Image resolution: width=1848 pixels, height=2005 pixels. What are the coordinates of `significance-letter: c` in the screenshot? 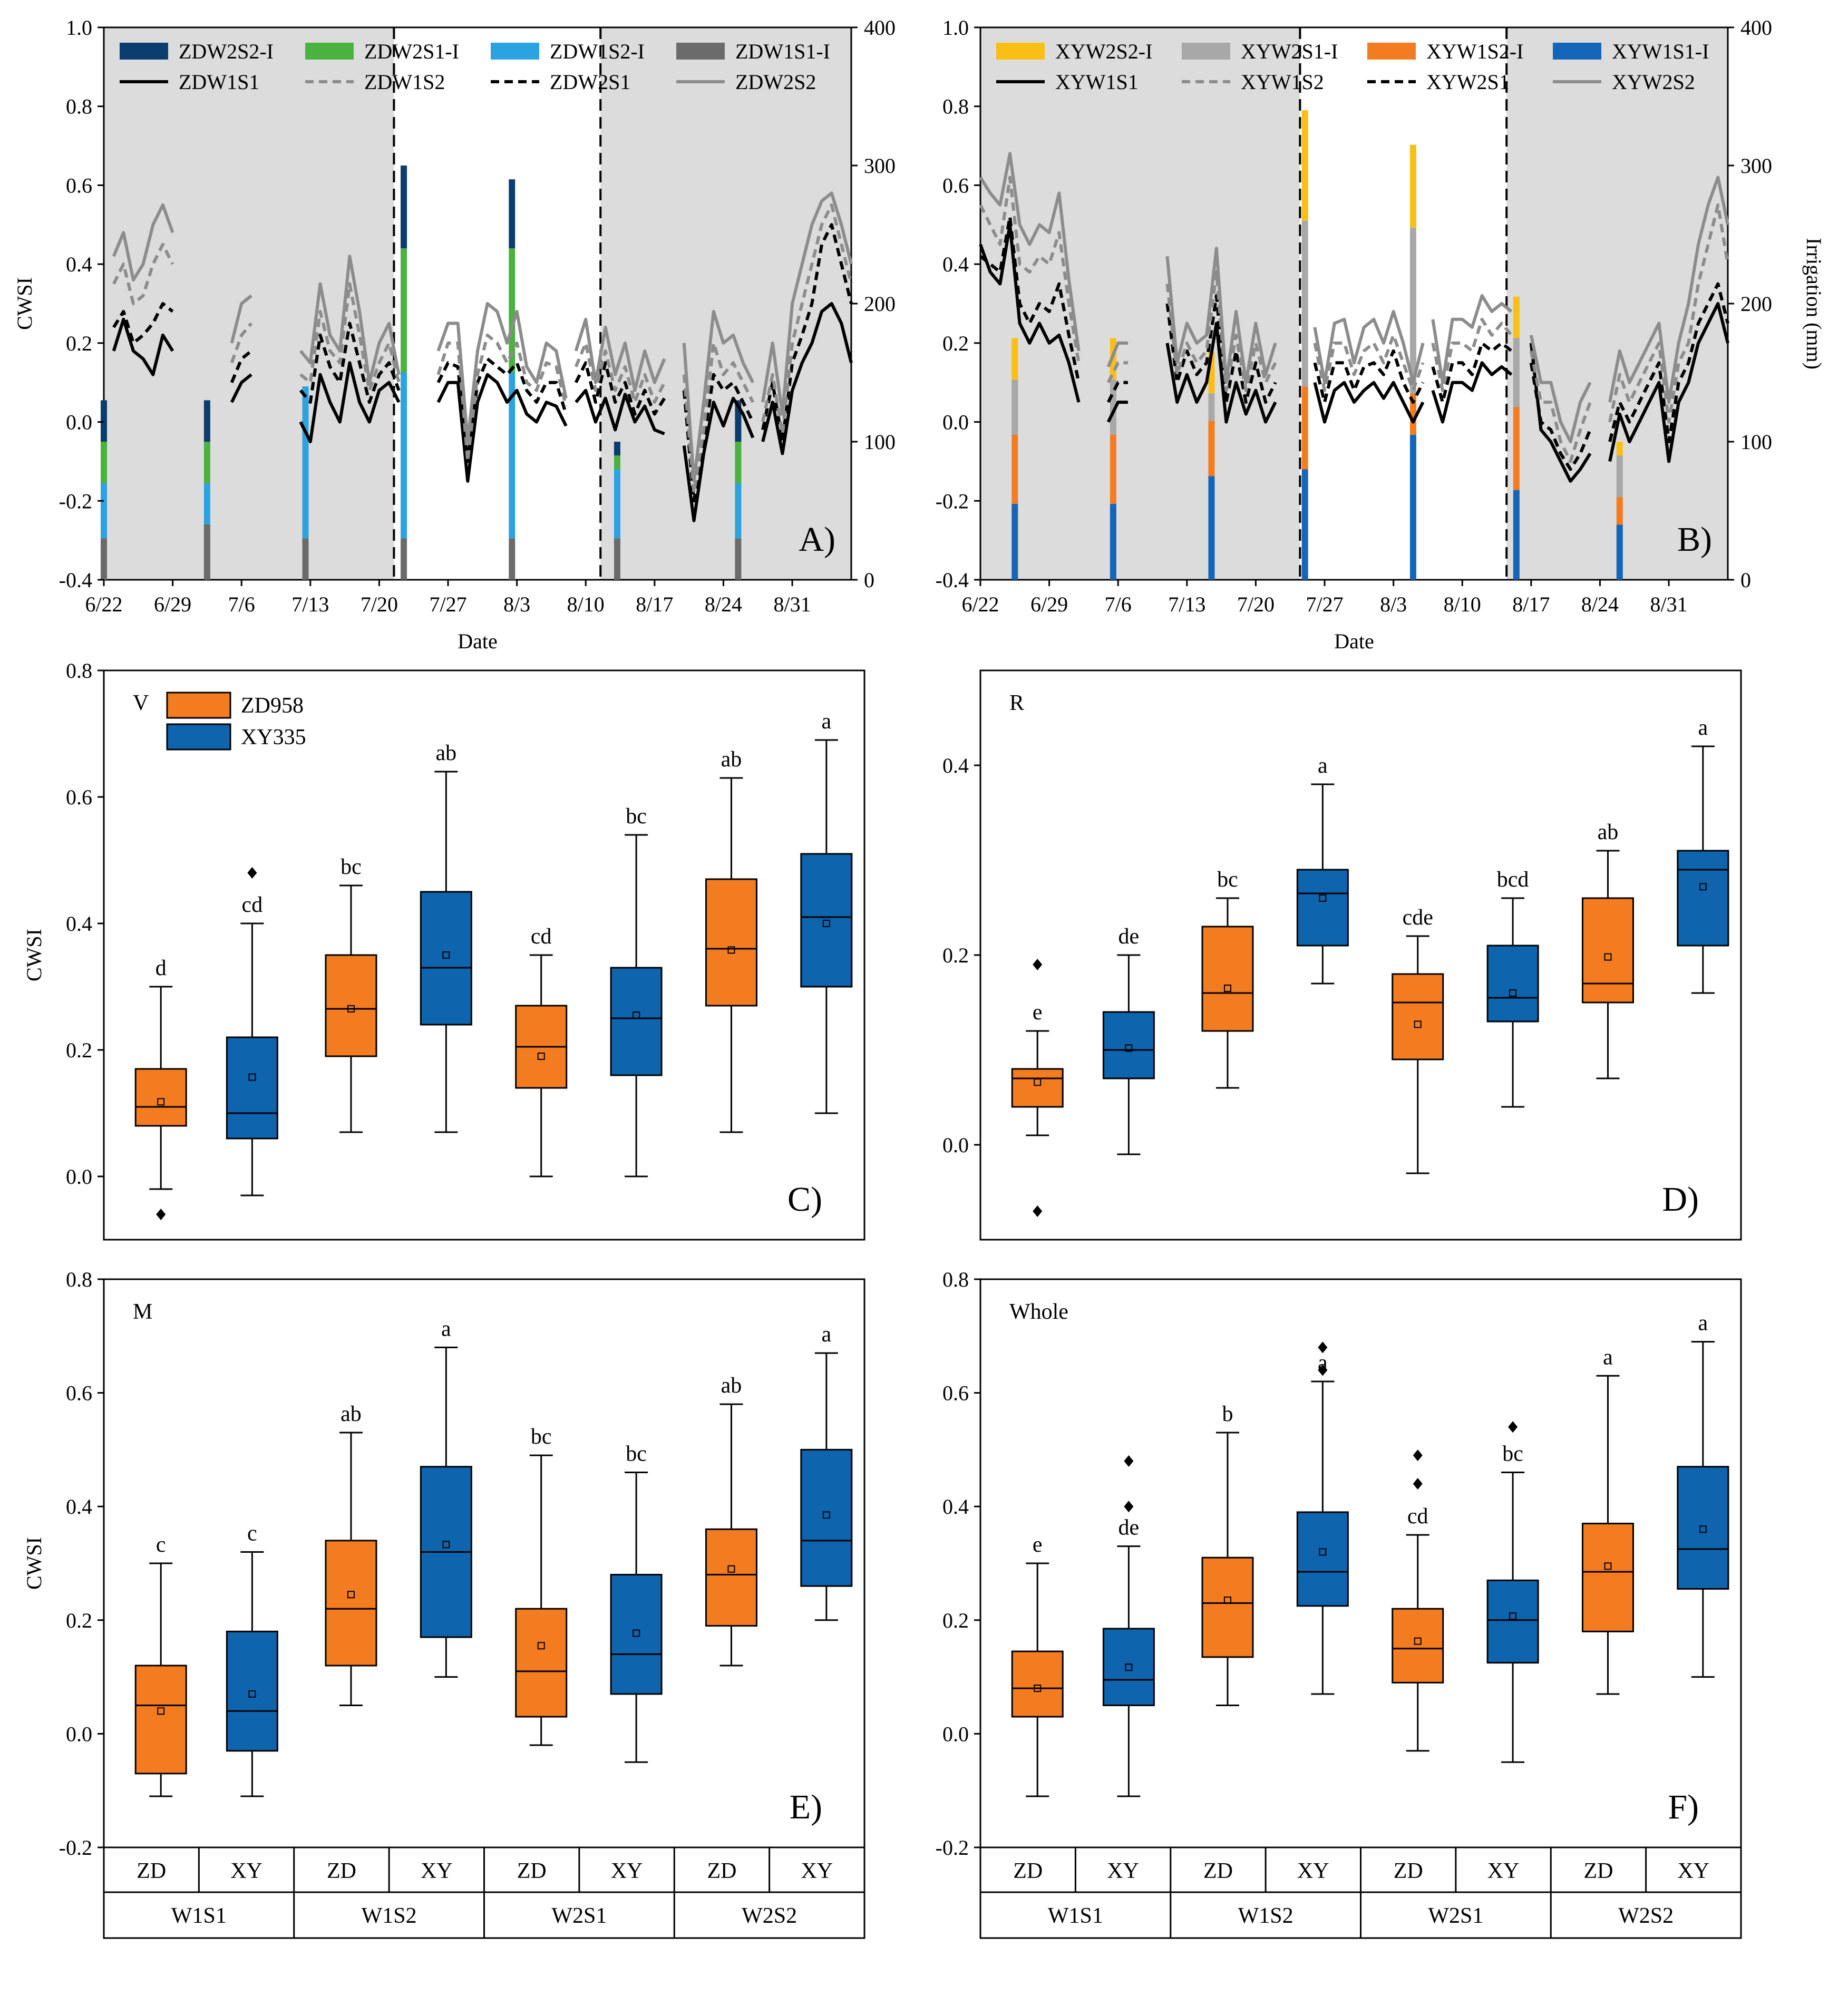 It's located at (252, 1533).